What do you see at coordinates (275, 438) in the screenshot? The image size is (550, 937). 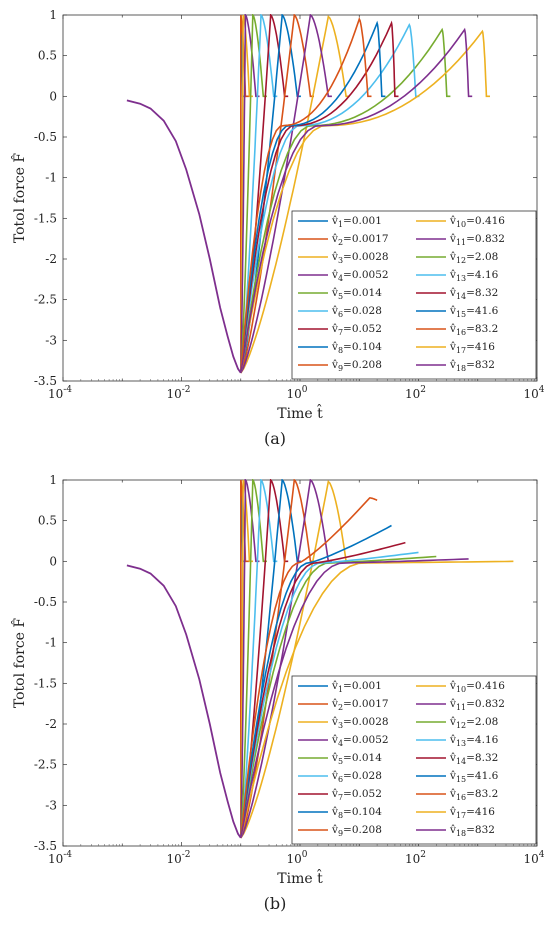 I see `panel-caption: (a)` at bounding box center [275, 438].